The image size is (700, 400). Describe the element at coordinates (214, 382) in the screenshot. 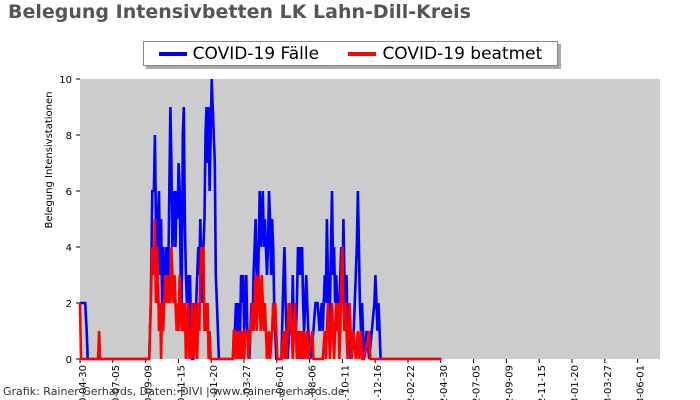

I see `x-tick-label: 21-01-20` at that location.